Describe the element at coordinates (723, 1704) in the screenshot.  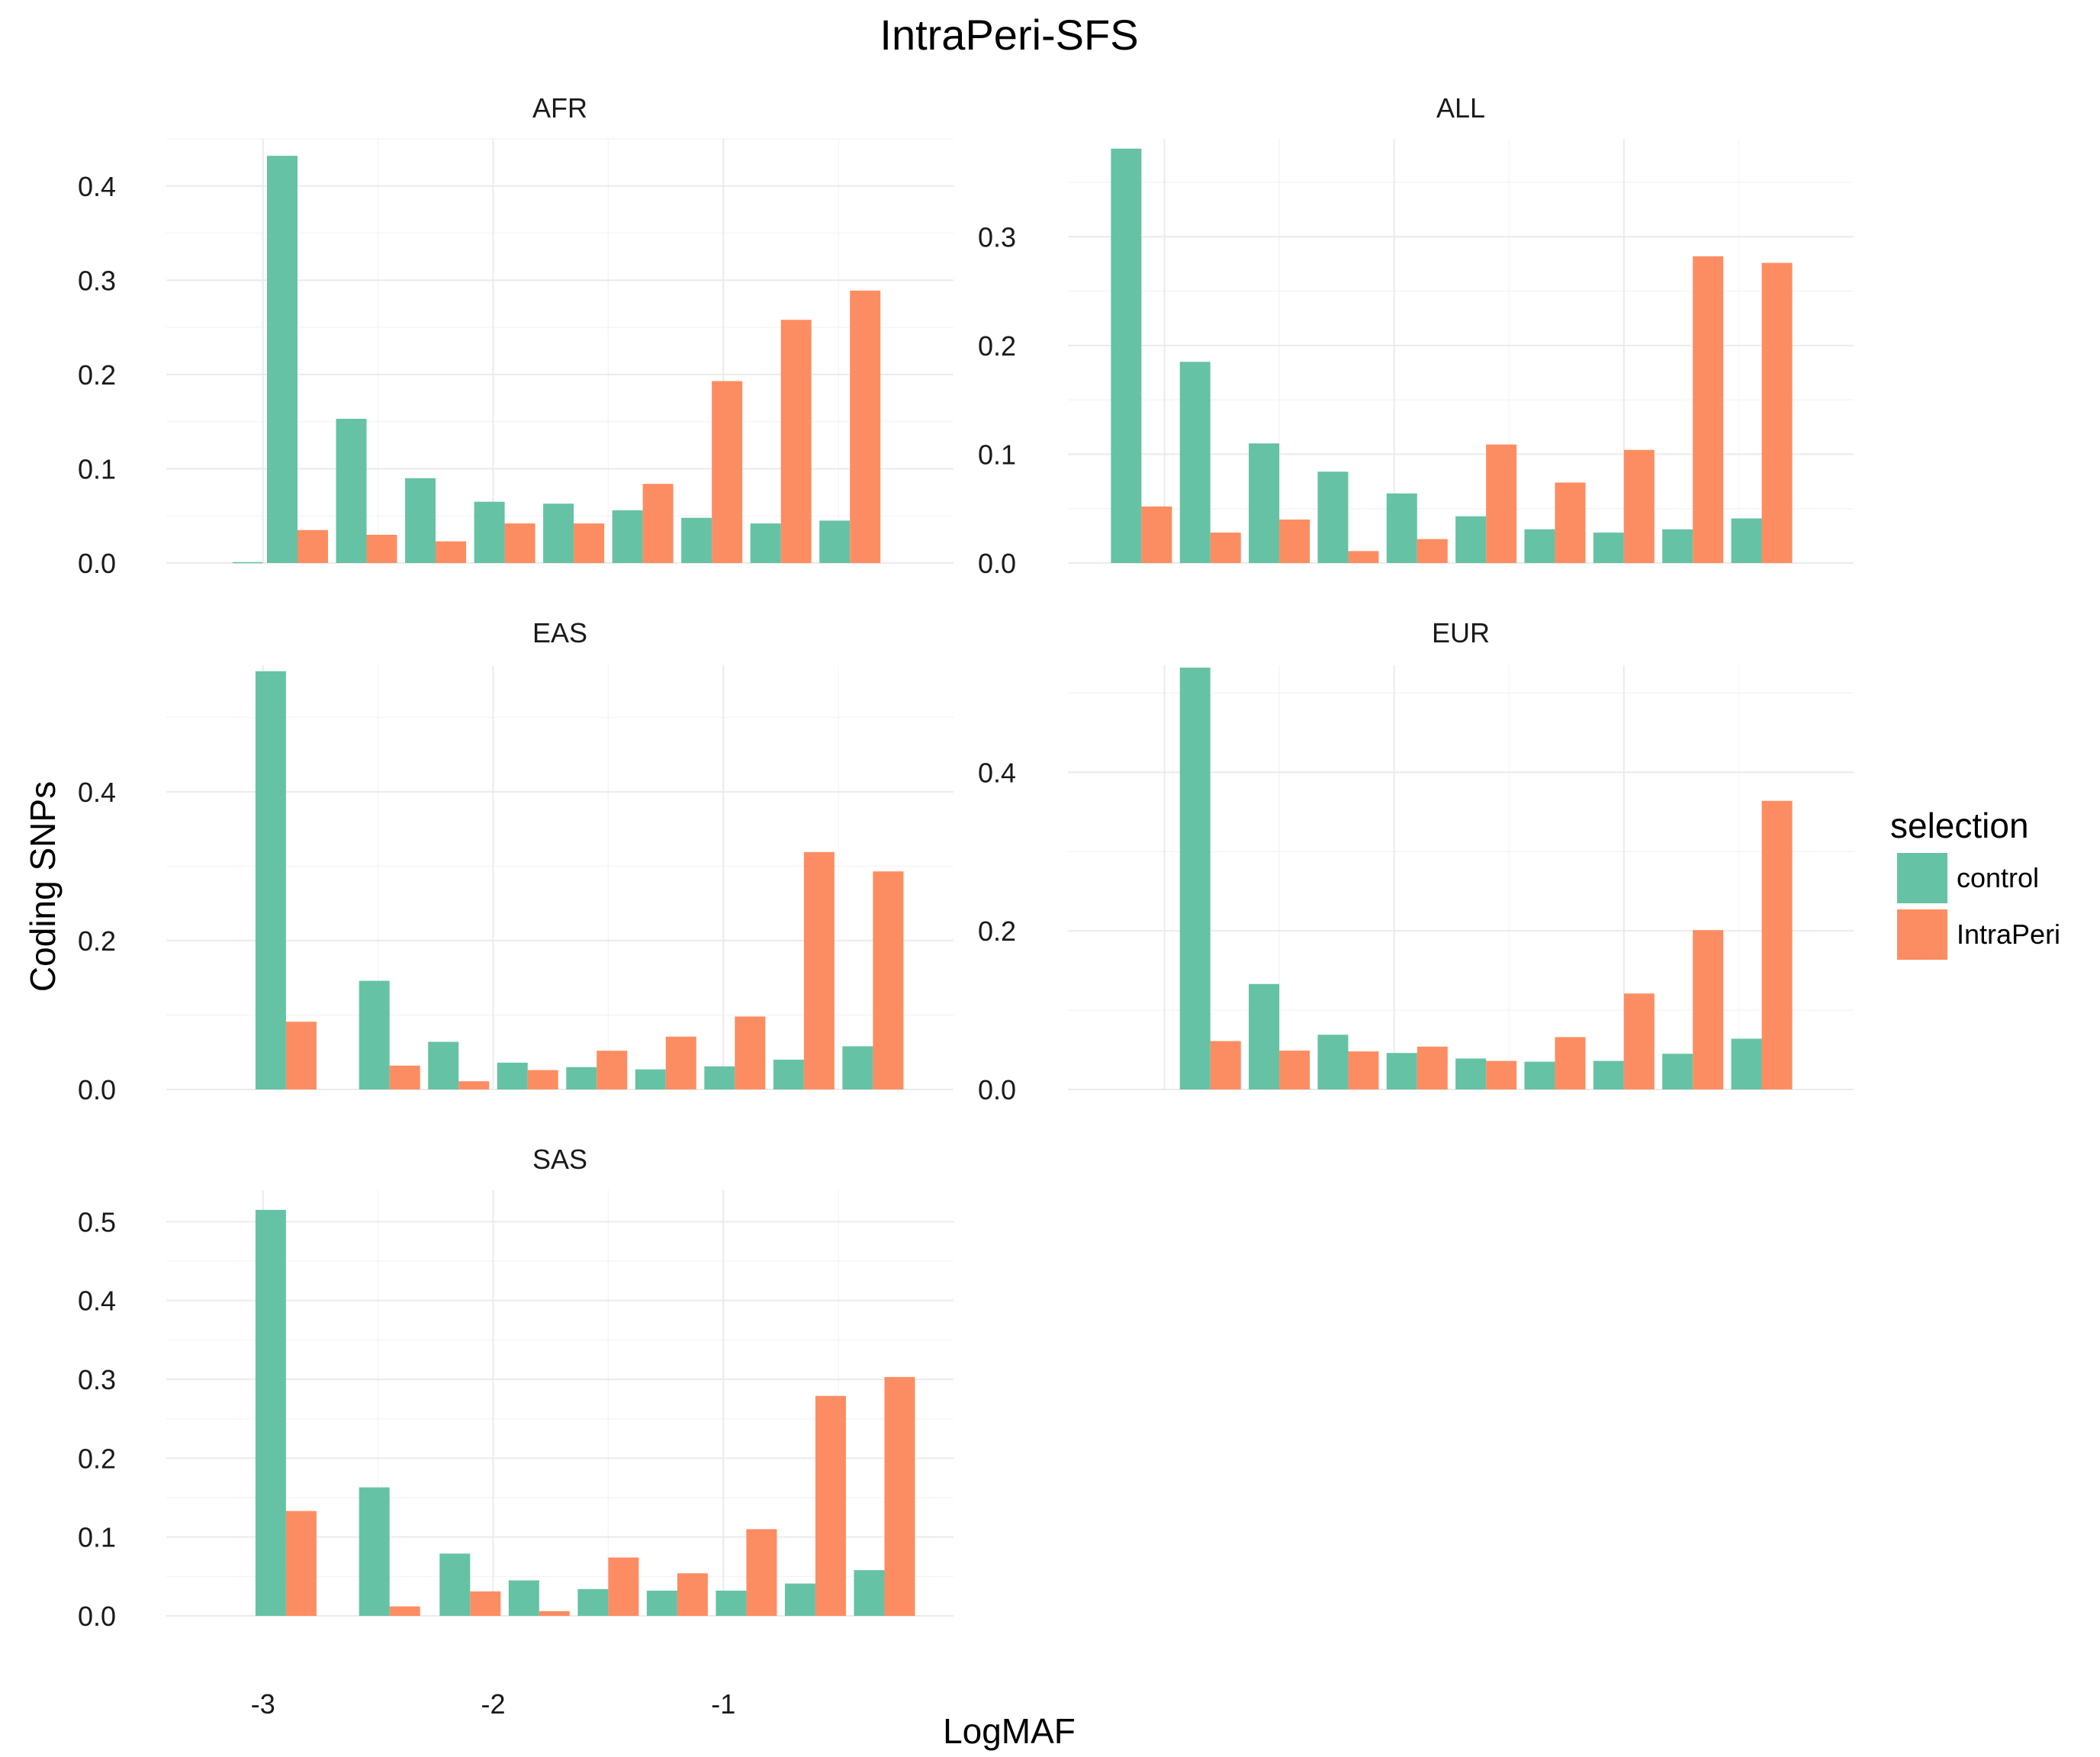
I see `x-tick-label: -1` at that location.